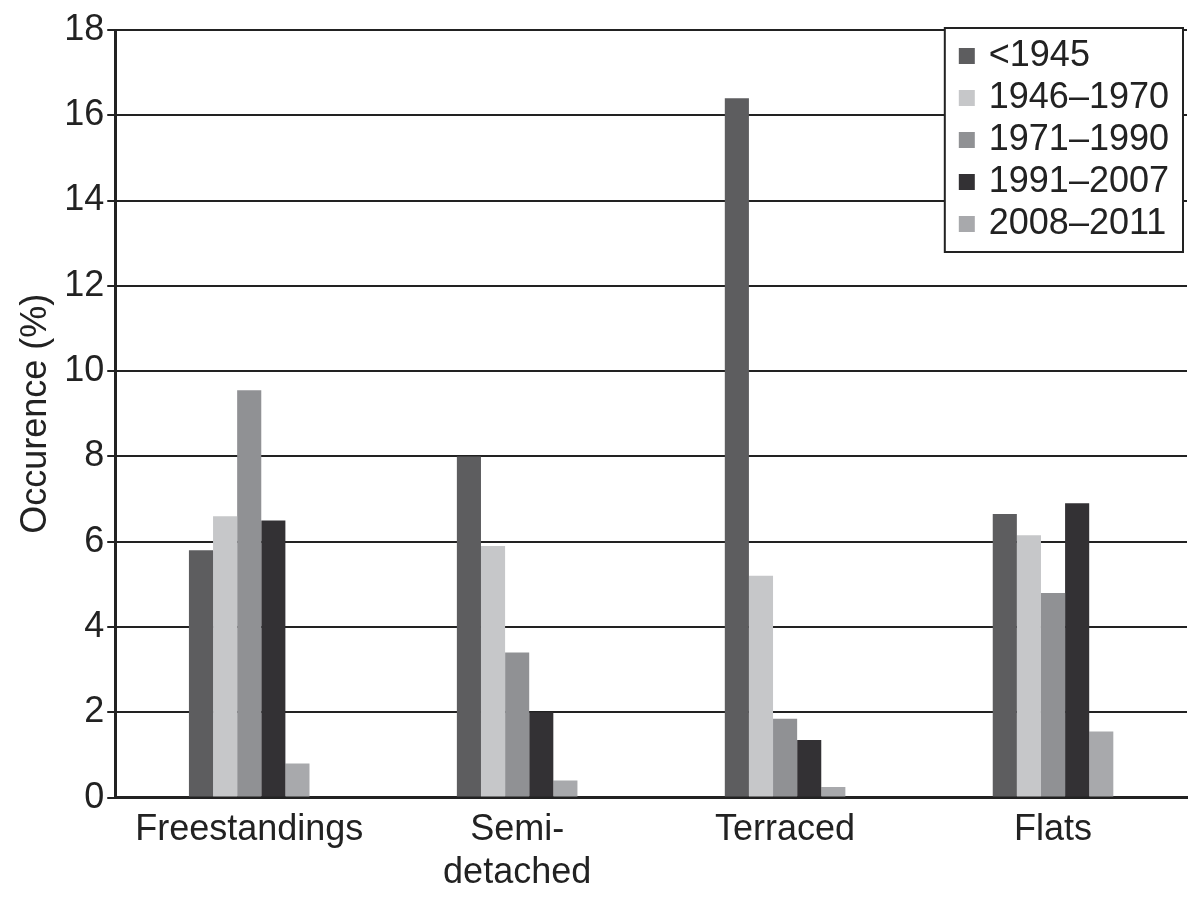 The height and width of the screenshot is (904, 1199). What do you see at coordinates (94, 454) in the screenshot?
I see `y-tick-label: 8` at bounding box center [94, 454].